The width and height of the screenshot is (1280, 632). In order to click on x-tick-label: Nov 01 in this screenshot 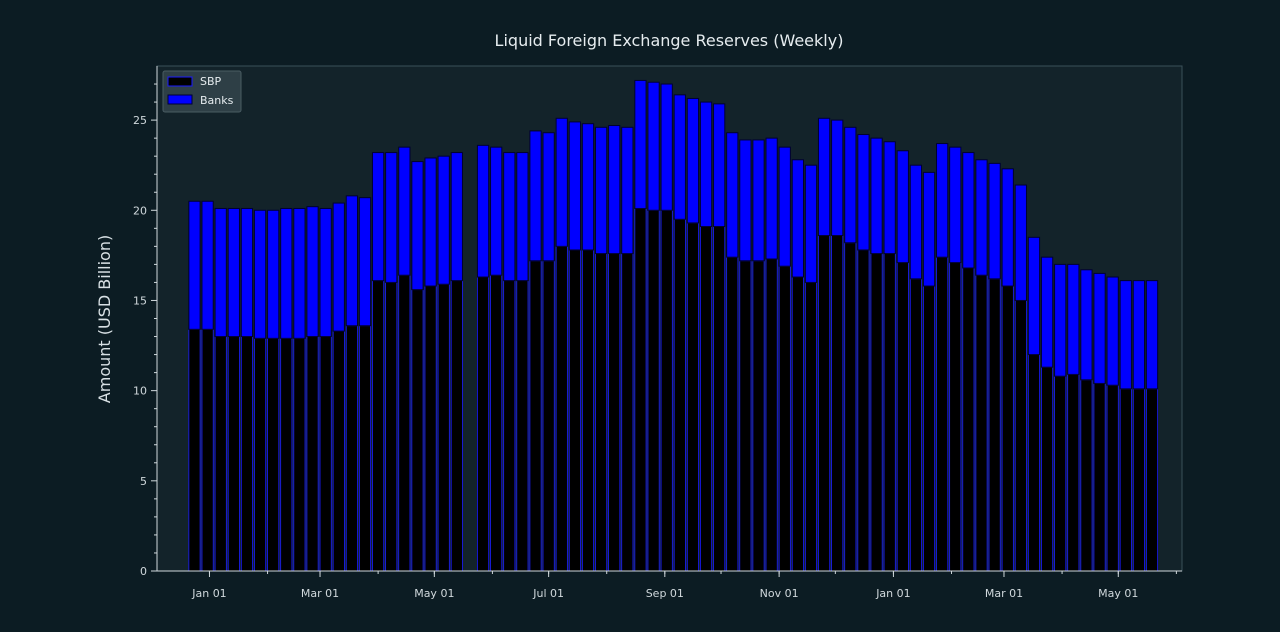, I will do `click(779, 593)`.